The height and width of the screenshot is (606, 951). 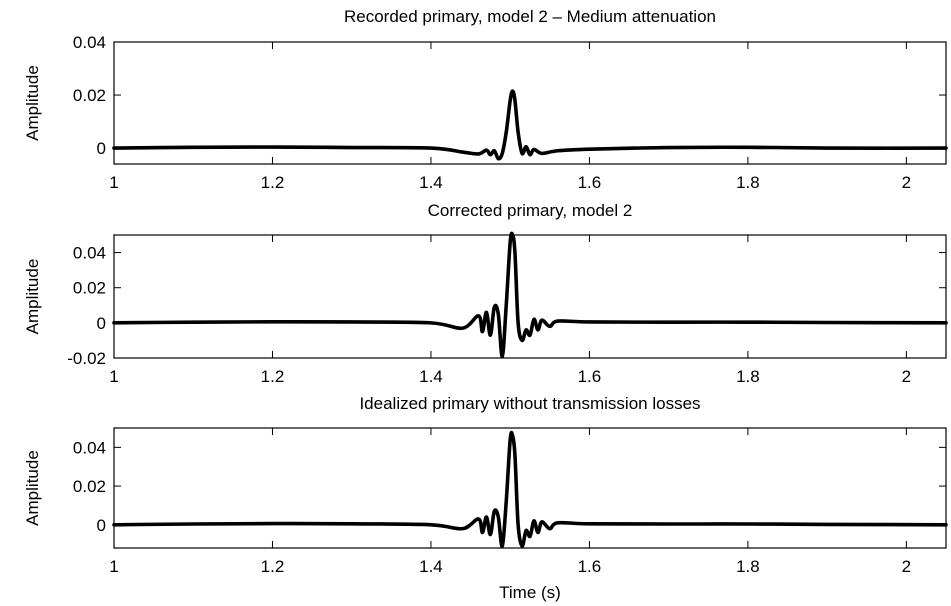 I want to click on panel-title: Corrected primary, model 2, so click(x=530, y=210).